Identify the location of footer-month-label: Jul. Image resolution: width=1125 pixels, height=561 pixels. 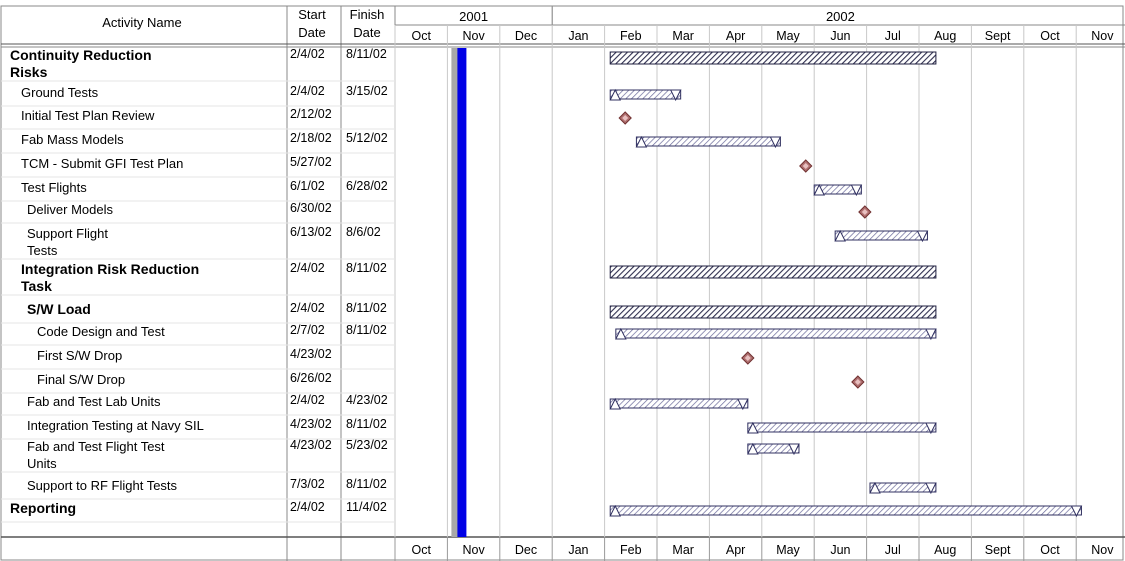
(893, 550).